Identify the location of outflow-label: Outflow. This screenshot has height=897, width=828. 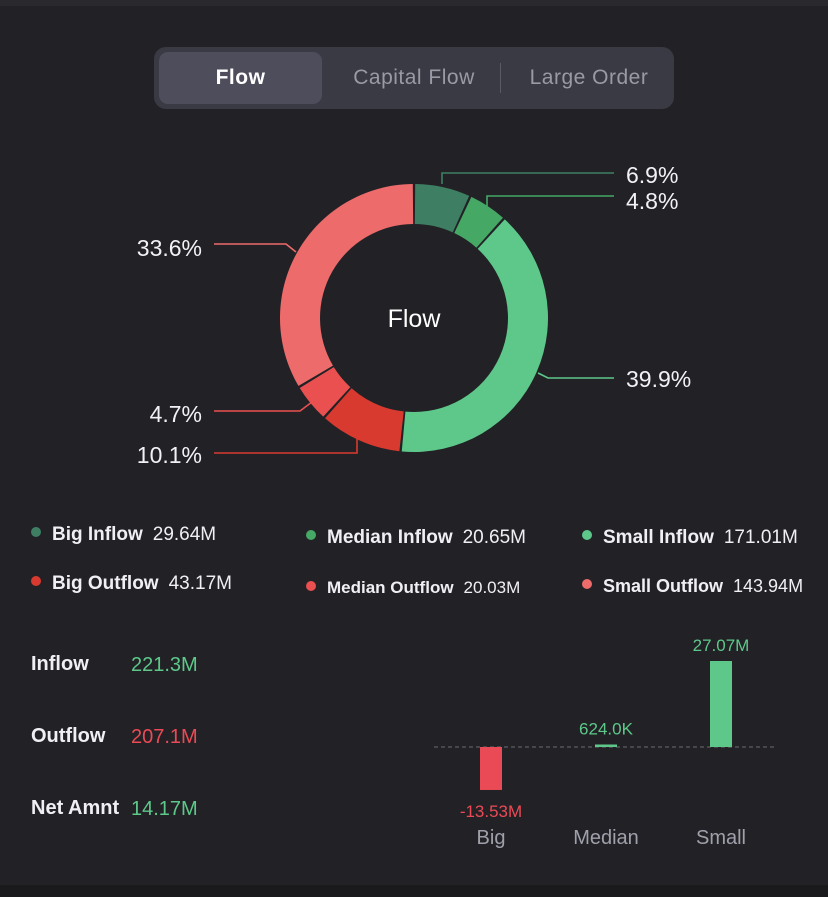
(68, 736).